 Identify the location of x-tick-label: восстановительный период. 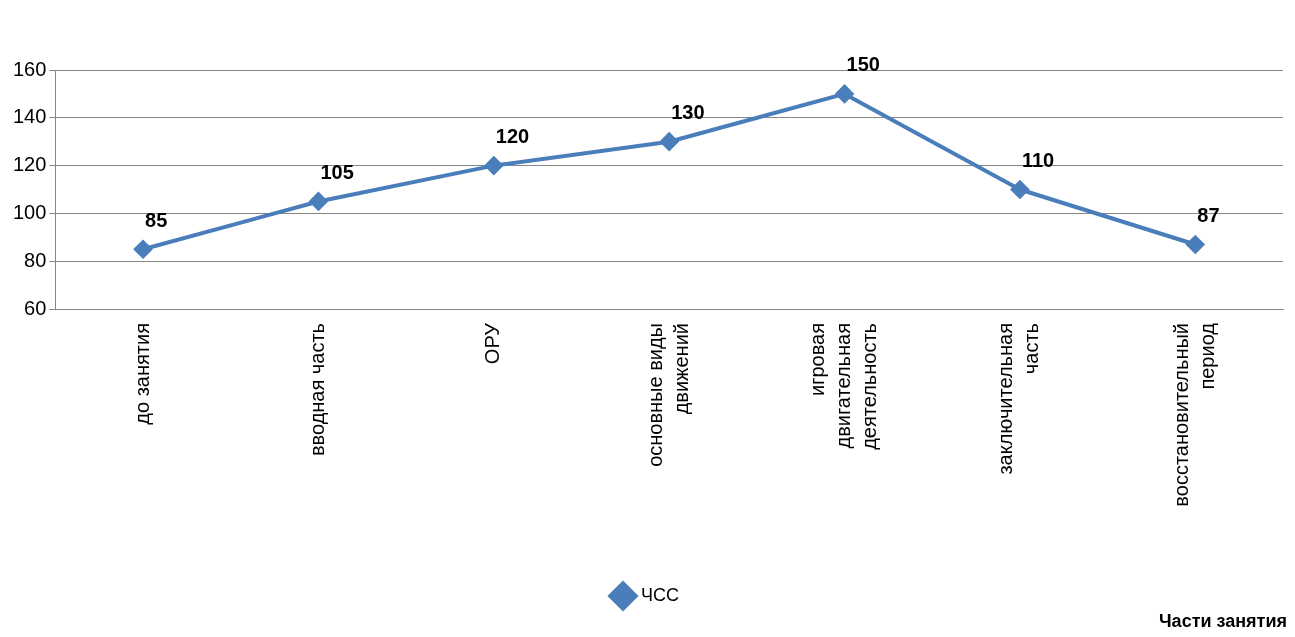
(1193, 414).